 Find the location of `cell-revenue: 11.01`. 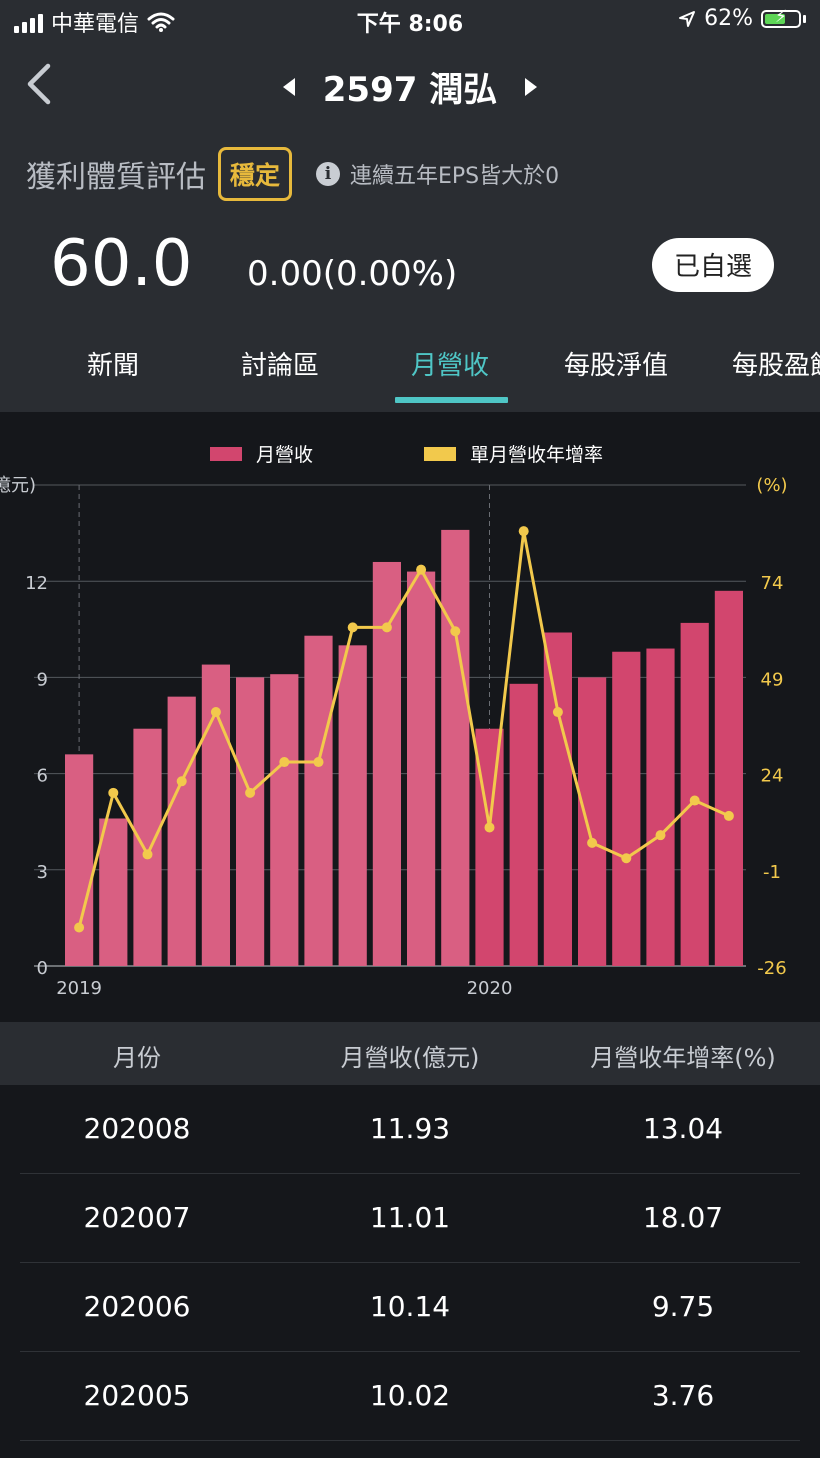

cell-revenue: 11.01 is located at coordinates (410, 1217).